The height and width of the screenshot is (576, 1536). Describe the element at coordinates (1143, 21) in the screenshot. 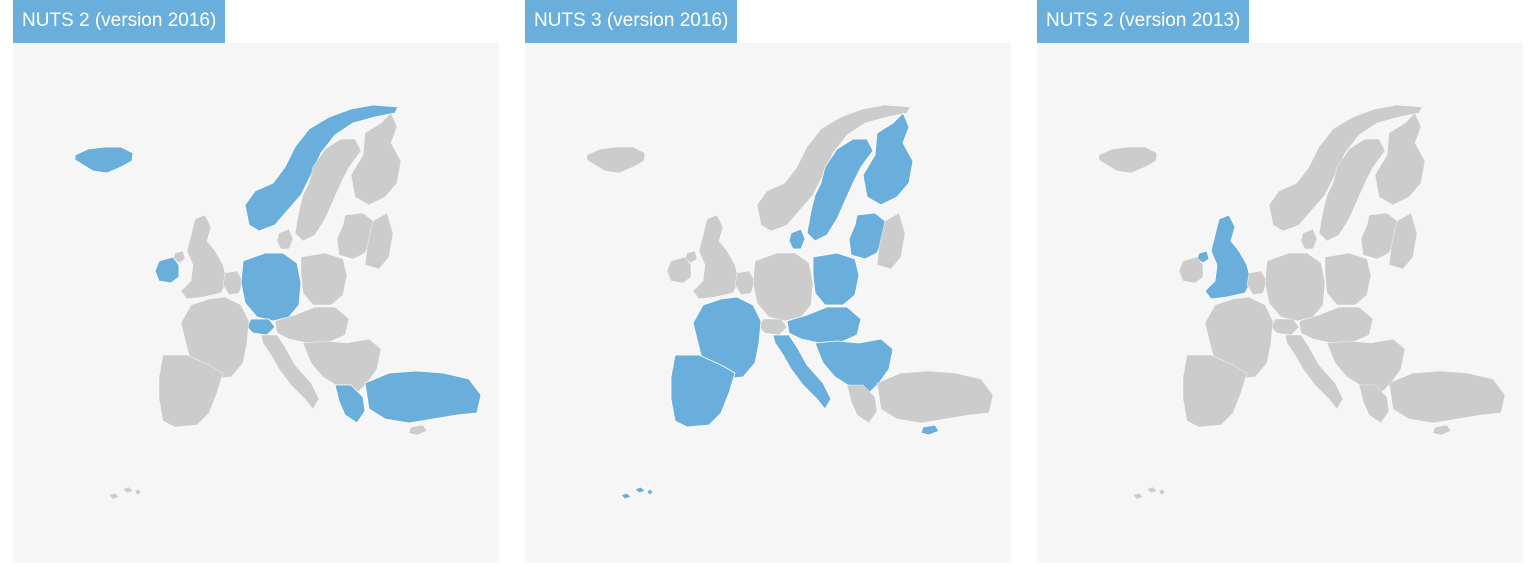

I see `panel-title: NUTS 2 (version 2013)` at that location.